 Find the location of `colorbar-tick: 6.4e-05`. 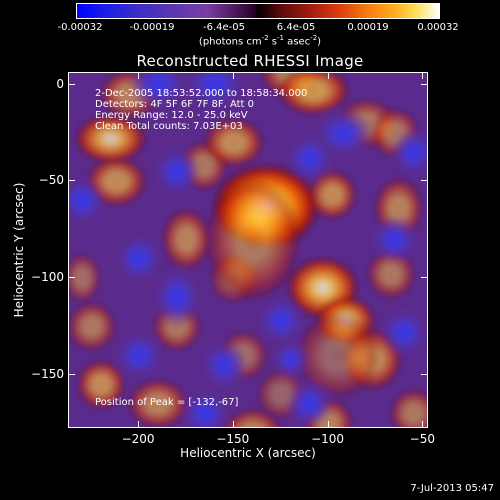

colorbar-tick: 6.4e-05 is located at coordinates (296, 27).